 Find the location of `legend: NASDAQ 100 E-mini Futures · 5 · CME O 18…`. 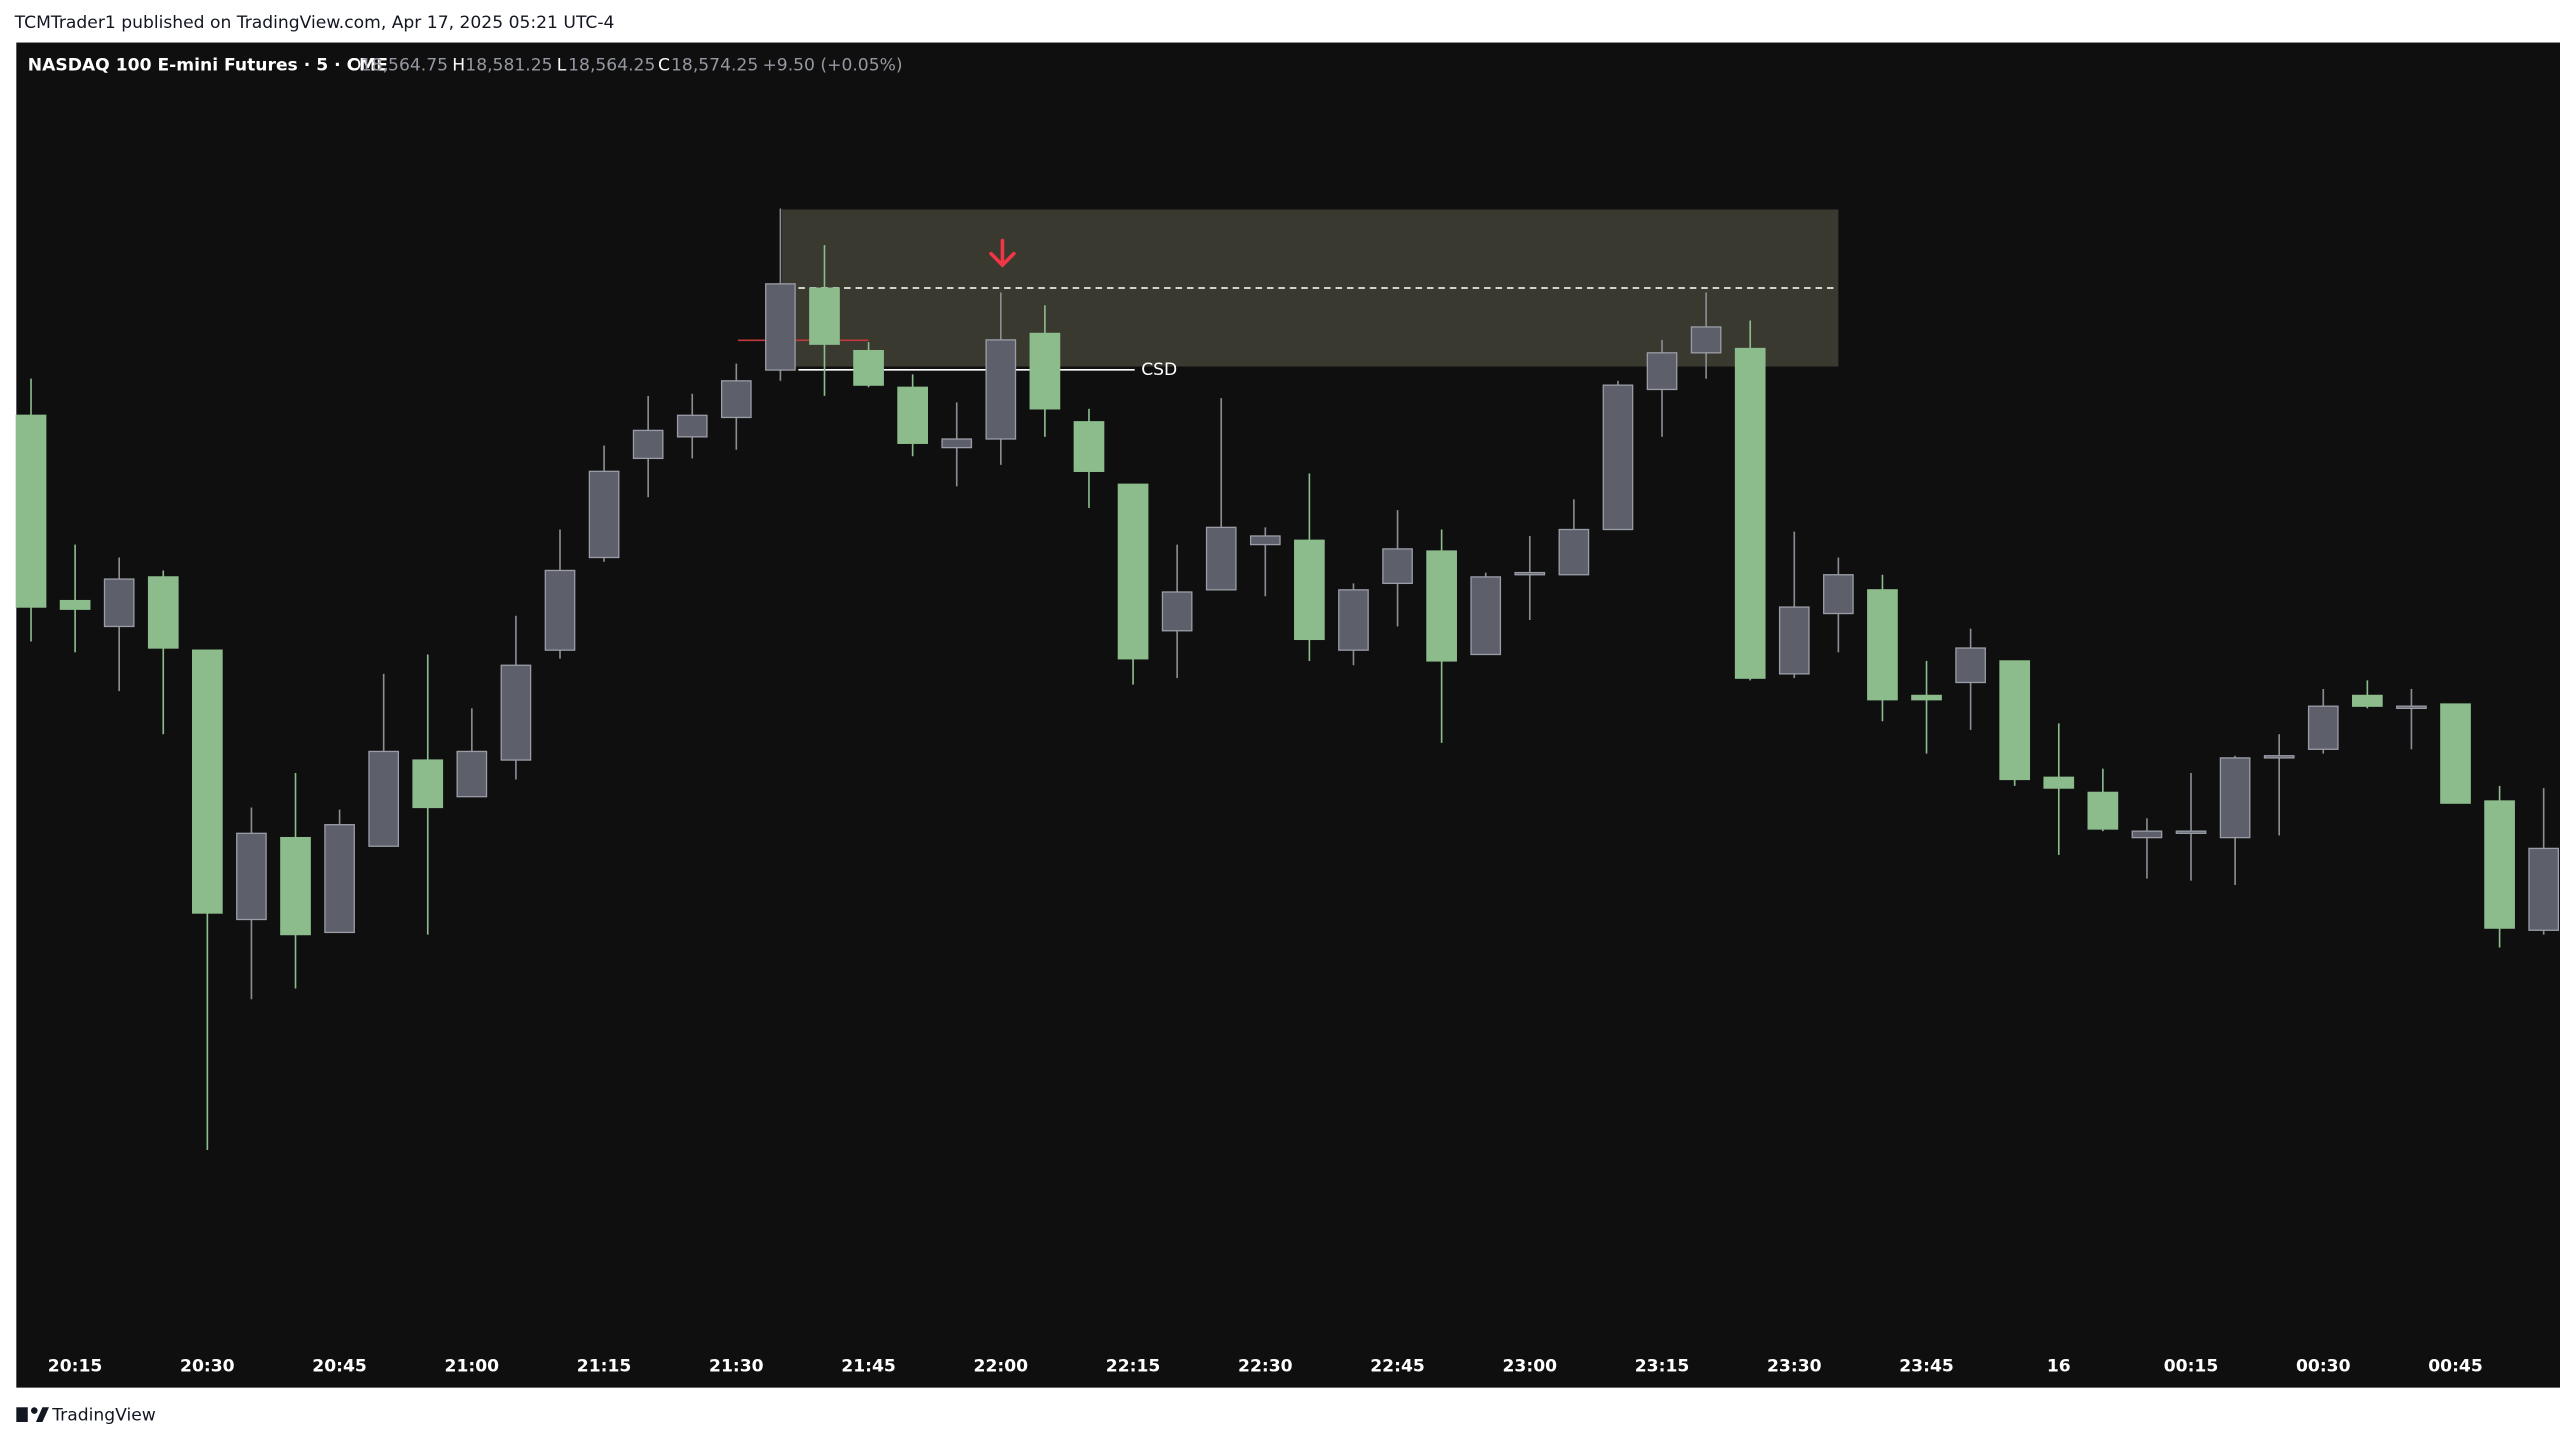

legend: NASDAQ 100 E-mini Futures · 5 · CME O 18… is located at coordinates (465, 65).